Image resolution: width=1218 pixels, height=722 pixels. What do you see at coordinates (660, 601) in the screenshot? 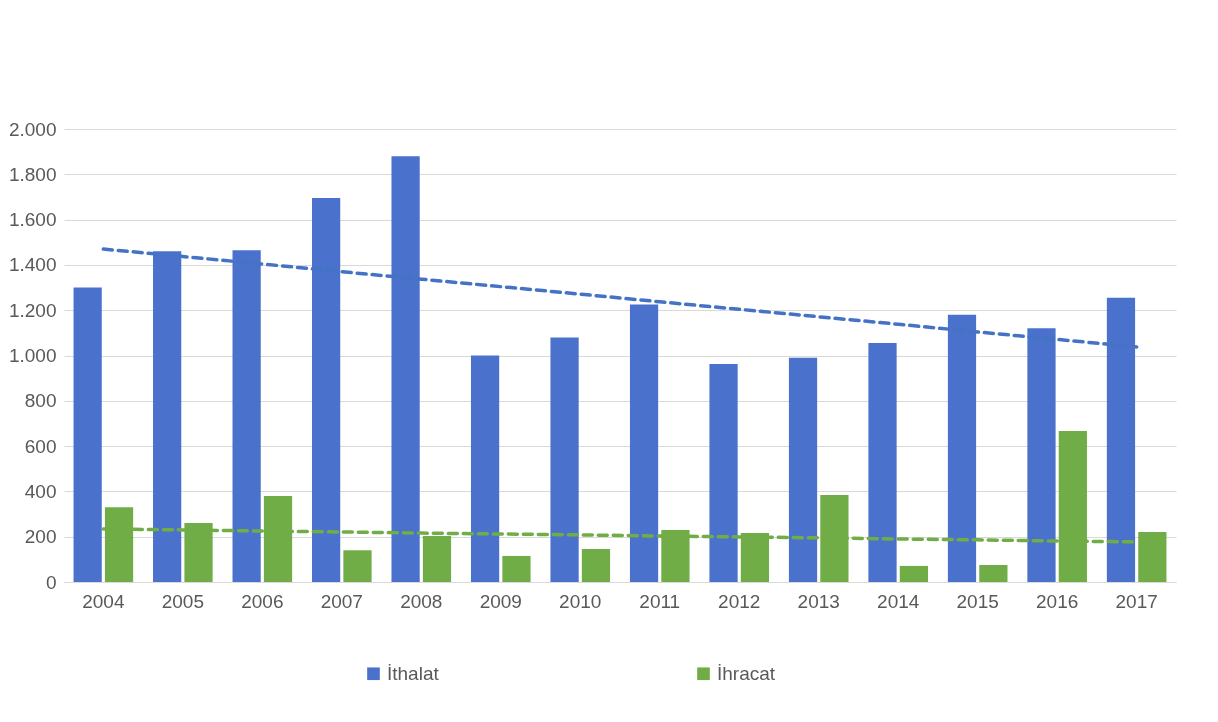
I see `x-tick-label: 2011` at bounding box center [660, 601].